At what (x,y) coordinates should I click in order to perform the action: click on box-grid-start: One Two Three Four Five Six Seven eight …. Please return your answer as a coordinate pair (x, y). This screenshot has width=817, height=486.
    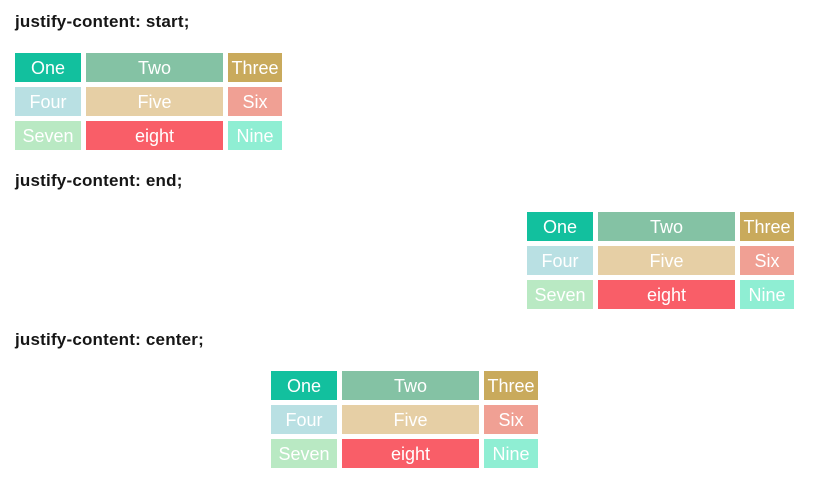
    Looking at the image, I should click on (148, 101).